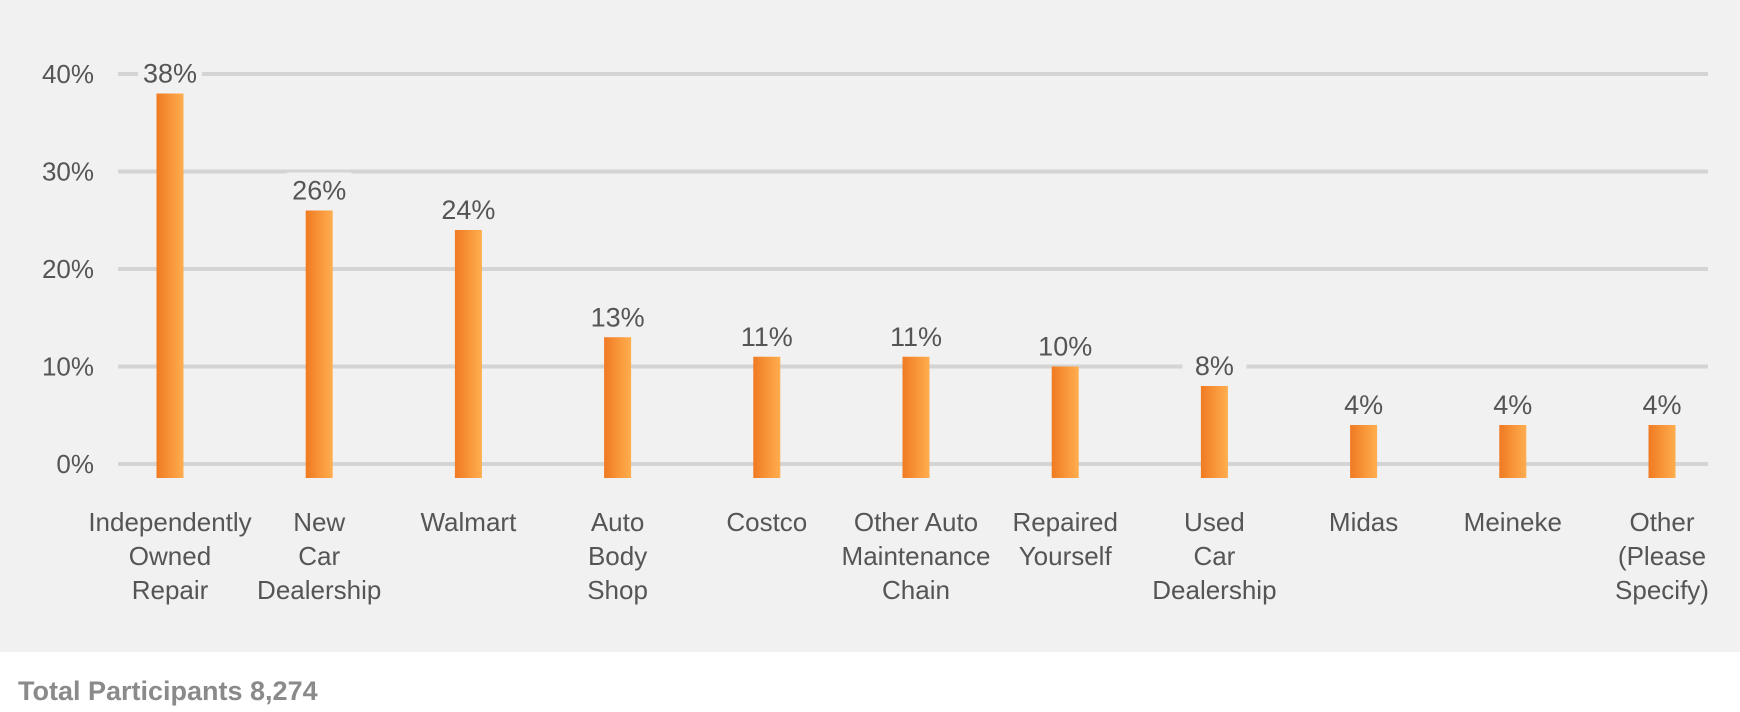 This screenshot has height=712, width=1740. I want to click on category-label-line: Body, so click(617, 556).